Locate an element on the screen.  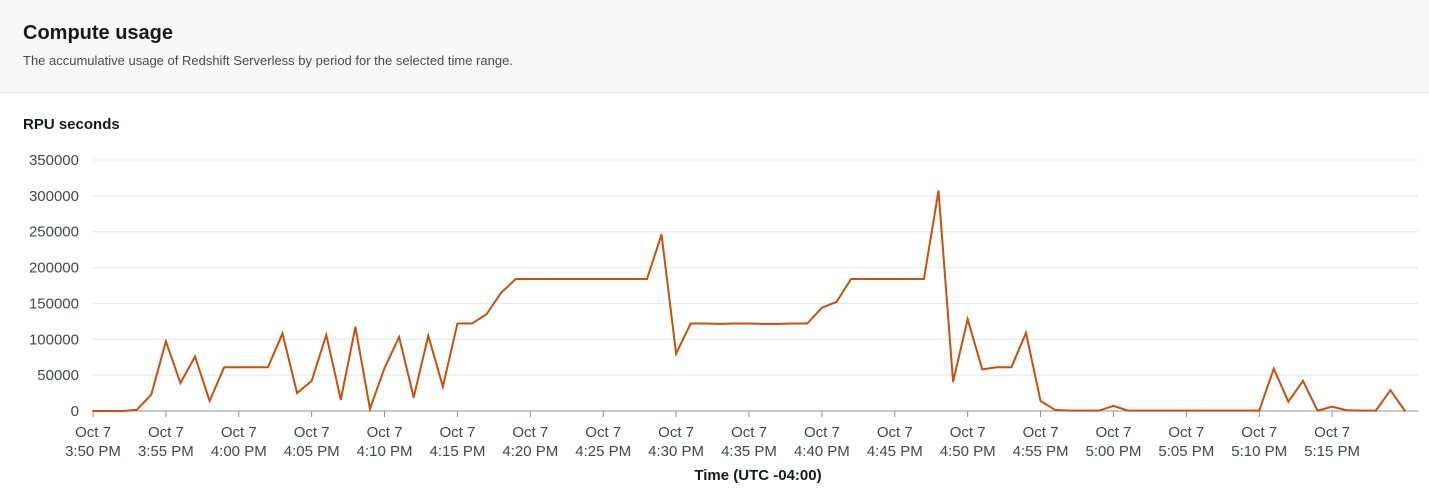
x-tick-time: 4:30 PM is located at coordinates (676, 451).